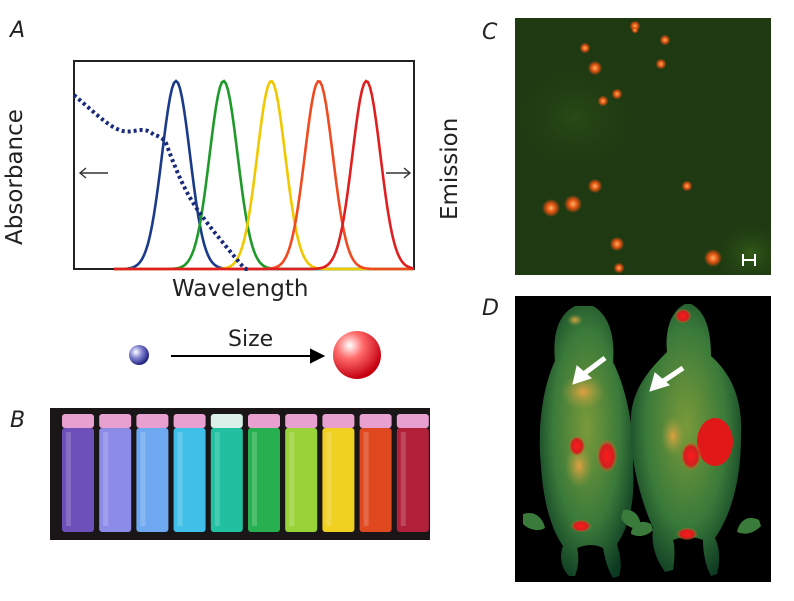  What do you see at coordinates (667, 378) in the screenshot?
I see `arrow-right-mouse` at bounding box center [667, 378].